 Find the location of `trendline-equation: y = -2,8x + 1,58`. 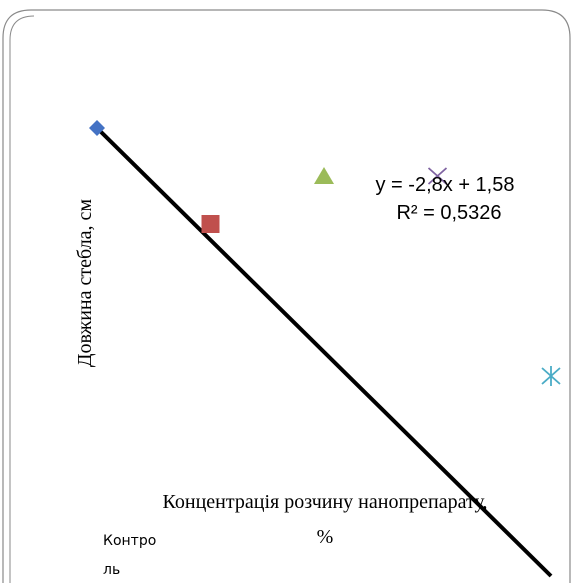

trendline-equation: y = -2,8x + 1,58 is located at coordinates (445, 185).